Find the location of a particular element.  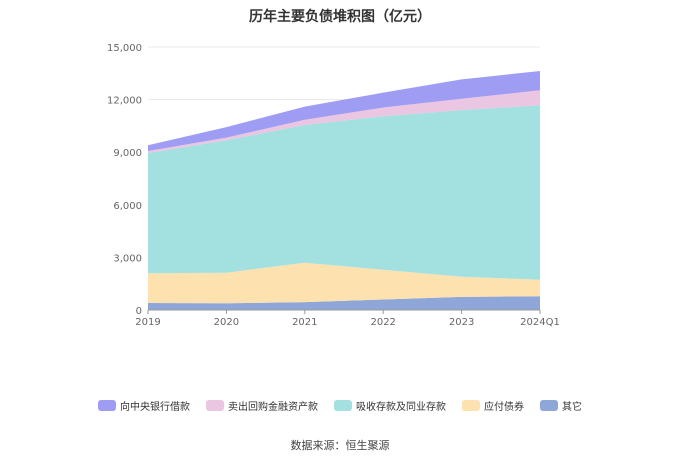

x-tick-label: 2022 is located at coordinates (382, 322).